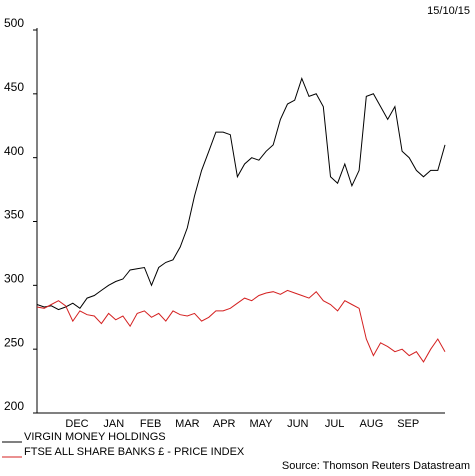  Describe the element at coordinates (408, 424) in the screenshot. I see `x-tick-label: SEP` at that location.